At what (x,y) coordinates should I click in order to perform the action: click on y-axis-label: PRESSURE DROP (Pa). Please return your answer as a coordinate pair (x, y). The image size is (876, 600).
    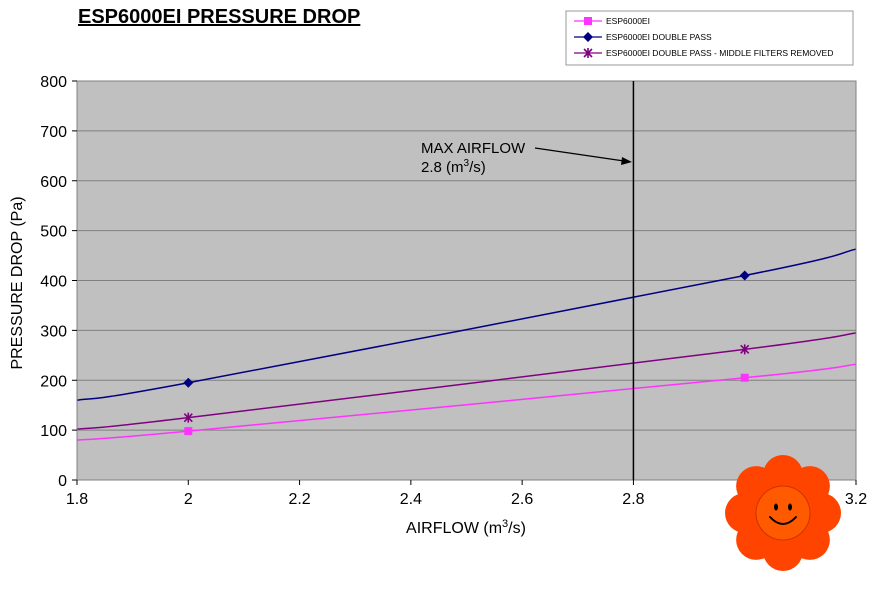
    Looking at the image, I should click on (17, 282).